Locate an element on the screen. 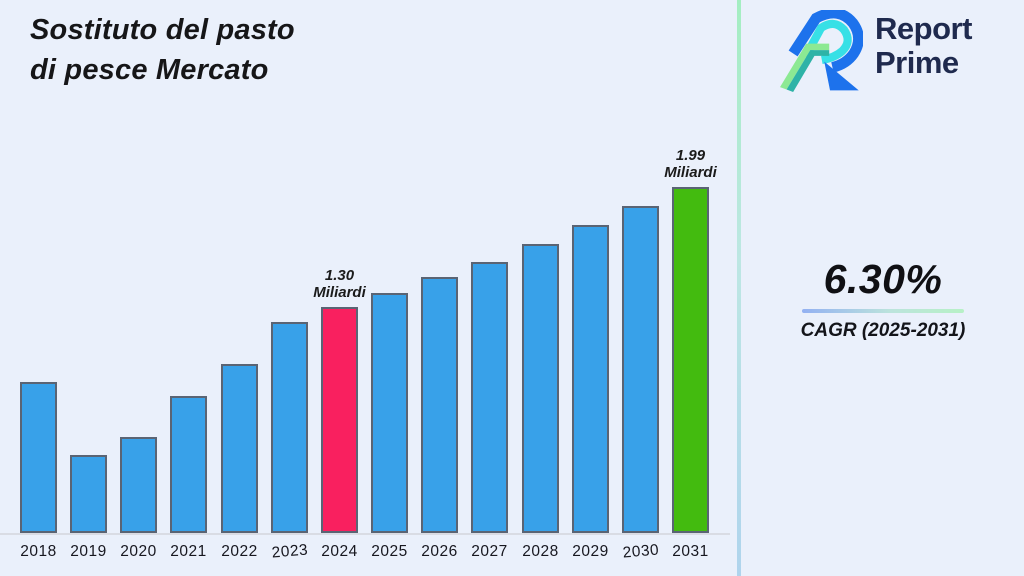  logo-green-ribbon is located at coordinates (805, 66).